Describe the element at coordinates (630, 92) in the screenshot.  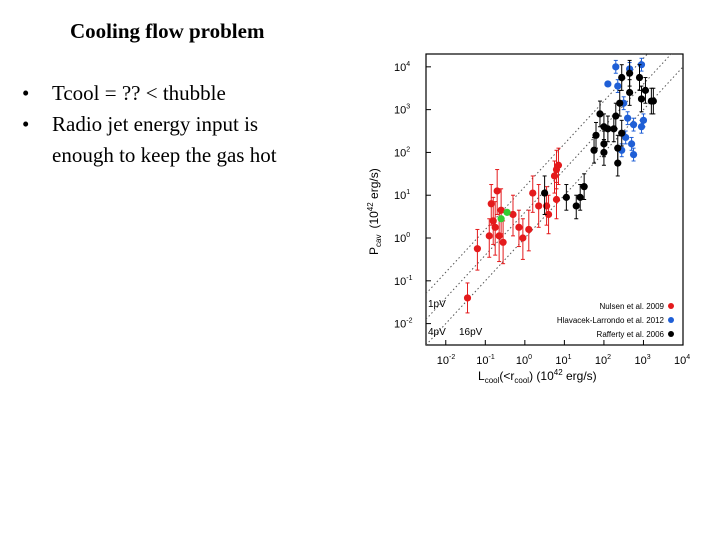
I see `data-point-s2-p21` at that location.